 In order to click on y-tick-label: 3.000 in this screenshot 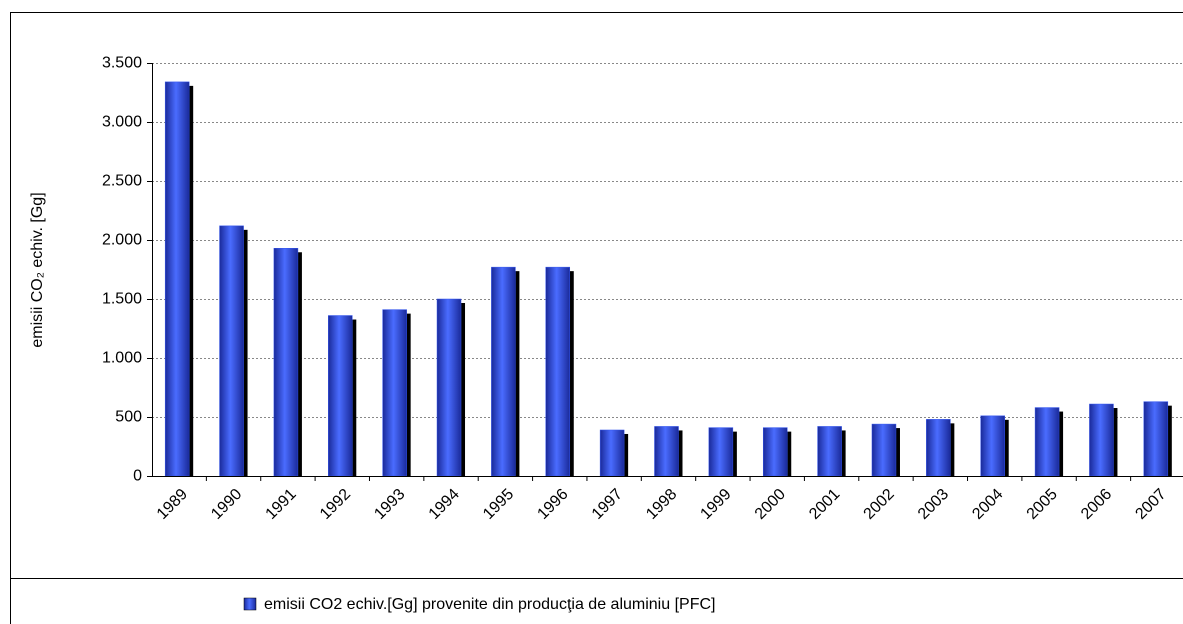, I will do `click(122, 122)`.